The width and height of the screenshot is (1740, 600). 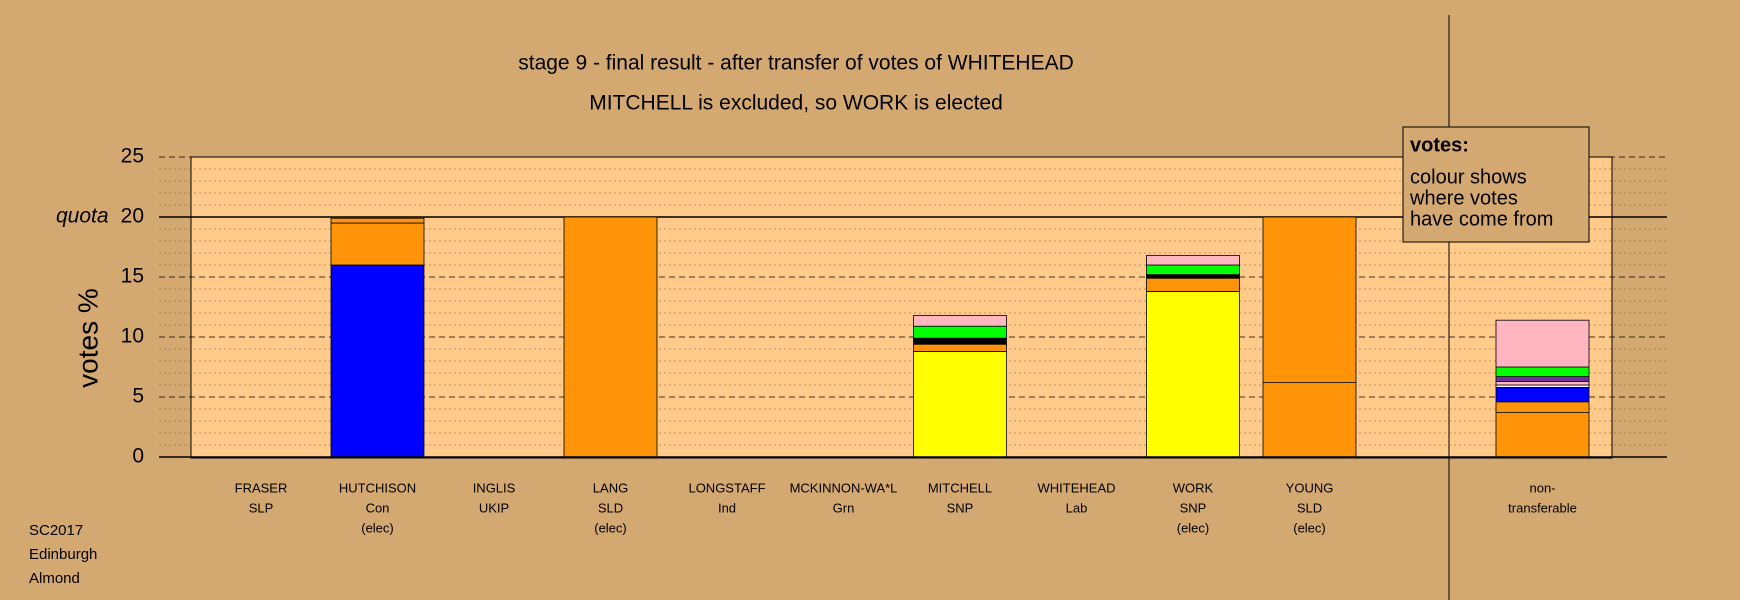 I want to click on x-tick-label: non-, so click(x=1542, y=487).